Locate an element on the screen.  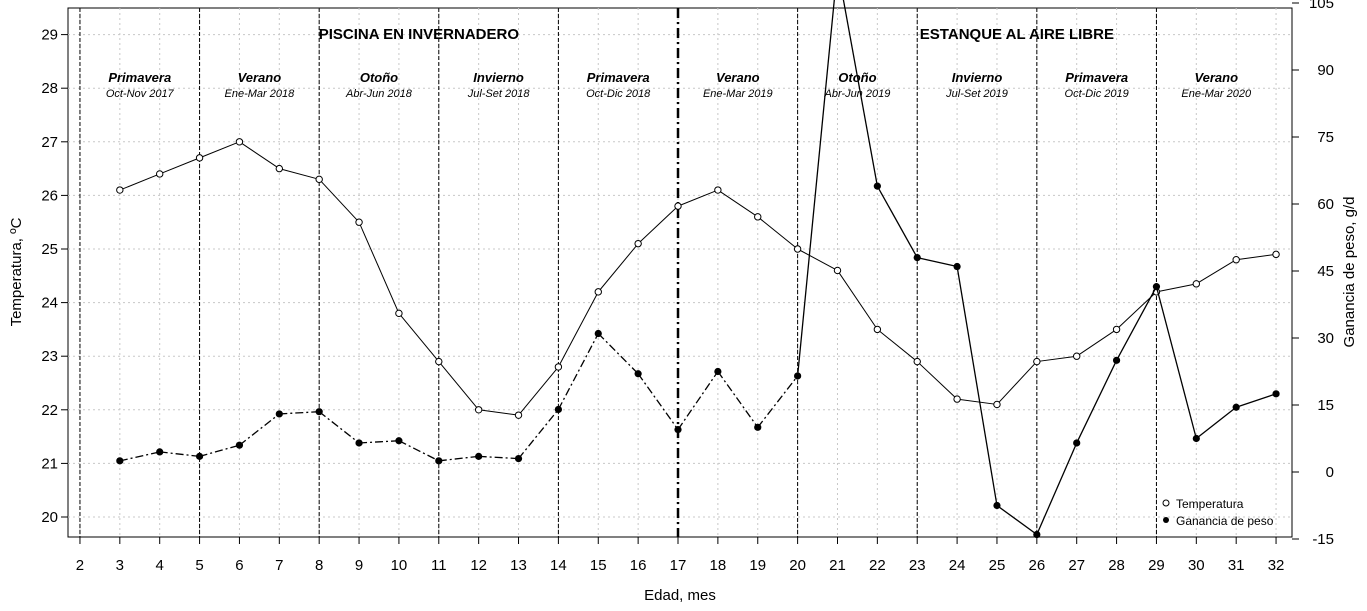
x-tick-label: 31 is located at coordinates (1236, 565).